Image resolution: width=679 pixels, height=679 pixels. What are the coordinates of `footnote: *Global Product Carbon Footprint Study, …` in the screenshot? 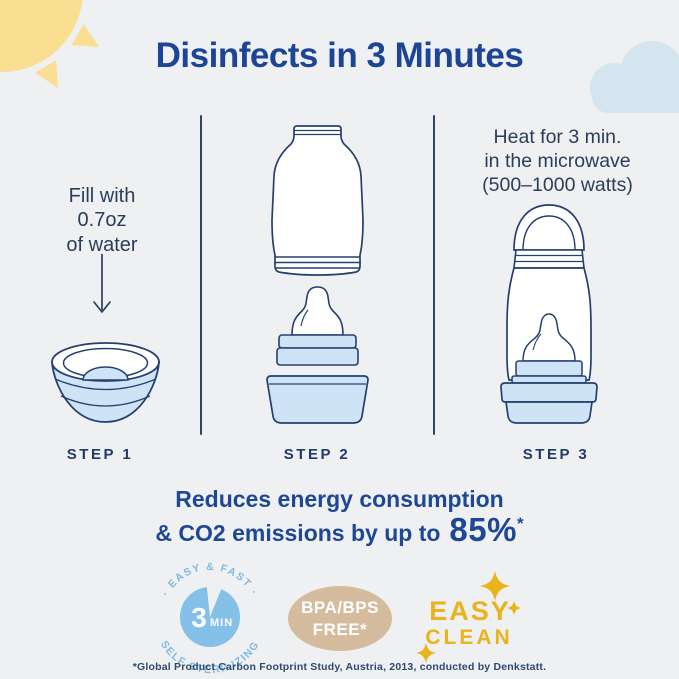 It's located at (339, 667).